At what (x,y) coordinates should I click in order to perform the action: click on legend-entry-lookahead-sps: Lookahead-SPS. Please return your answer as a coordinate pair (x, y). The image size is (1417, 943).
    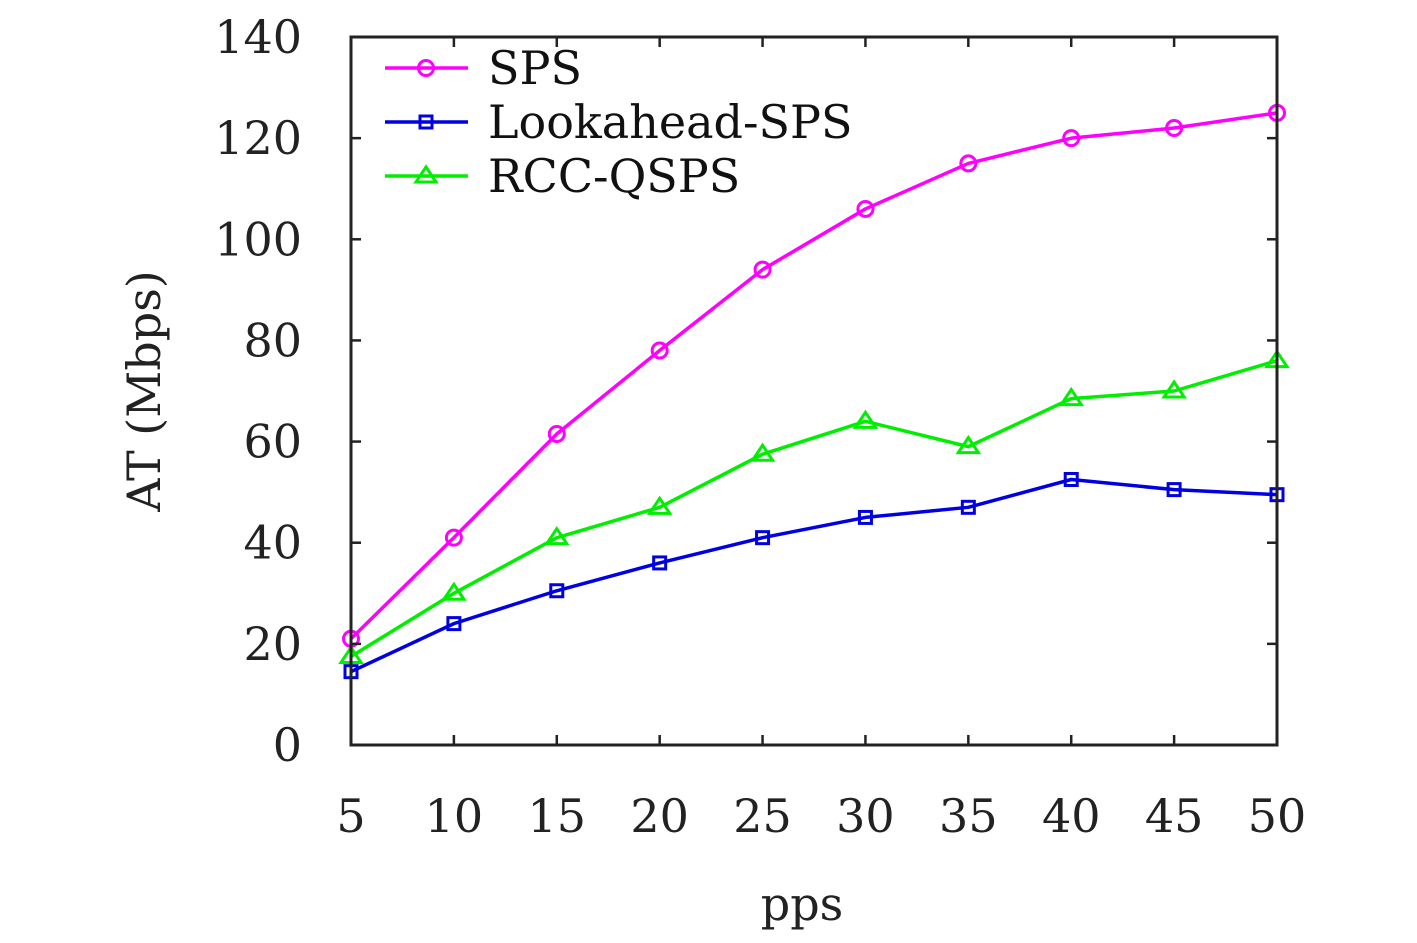
    Looking at the image, I should click on (618, 122).